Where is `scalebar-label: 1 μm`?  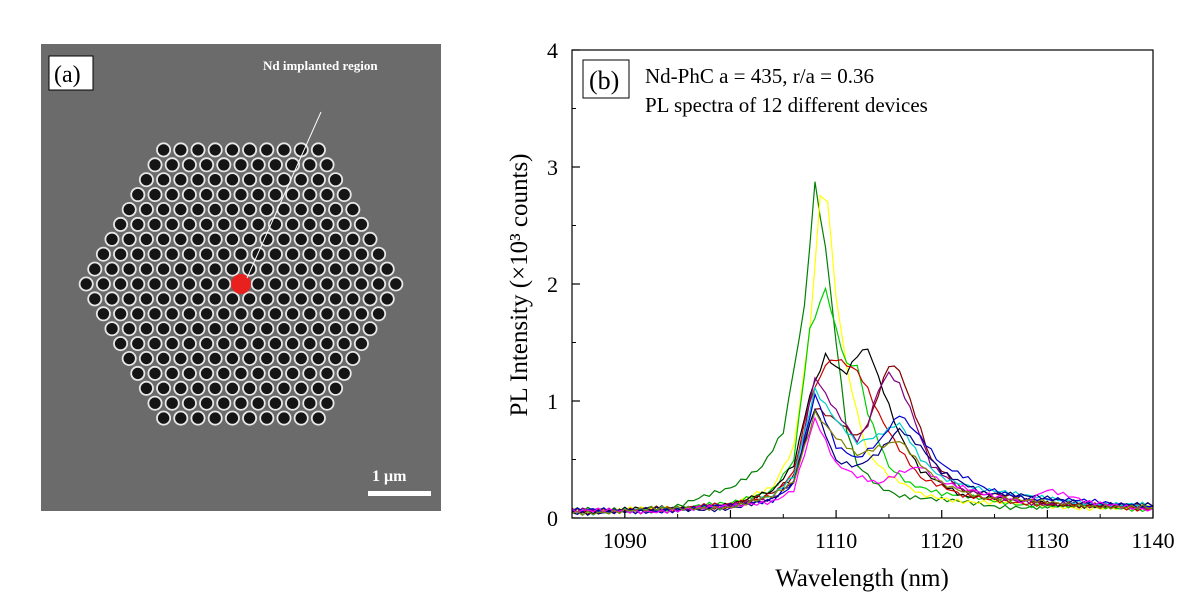 scalebar-label: 1 μm is located at coordinates (389, 476).